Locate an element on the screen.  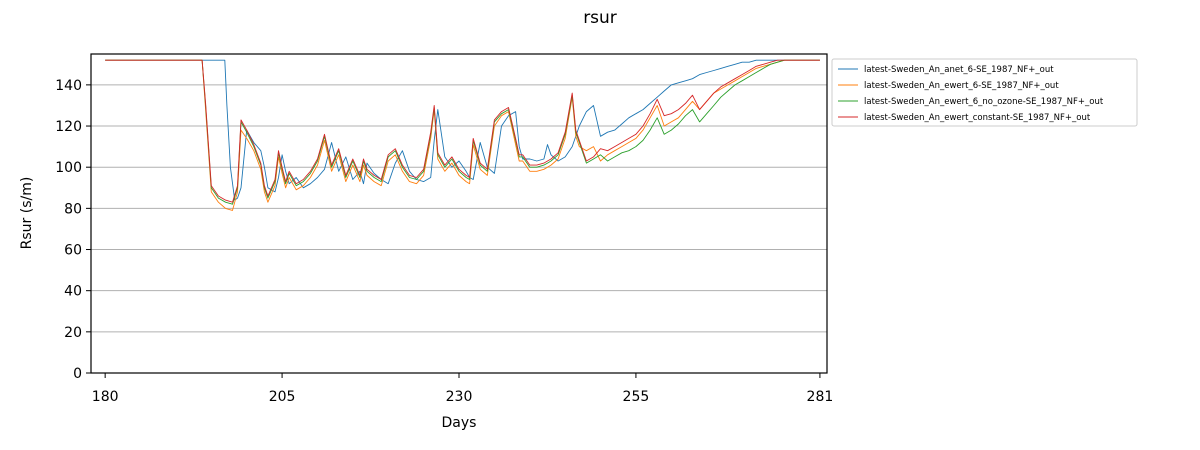
y-tick-label: 80 is located at coordinates (73, 209).